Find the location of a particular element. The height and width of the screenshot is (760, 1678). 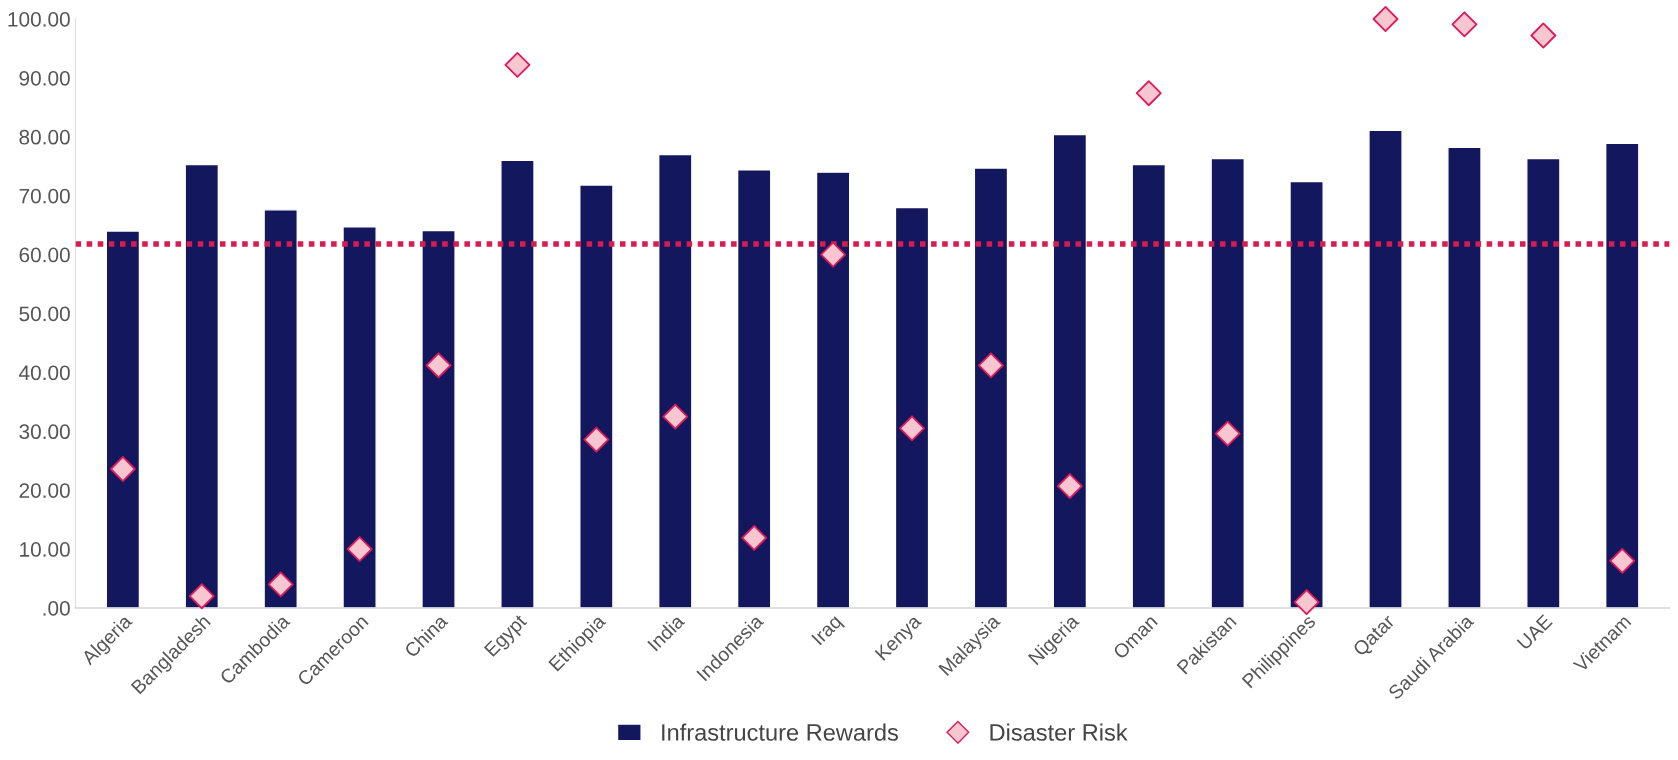

y-tick-label: 20.00 is located at coordinates (44, 490).